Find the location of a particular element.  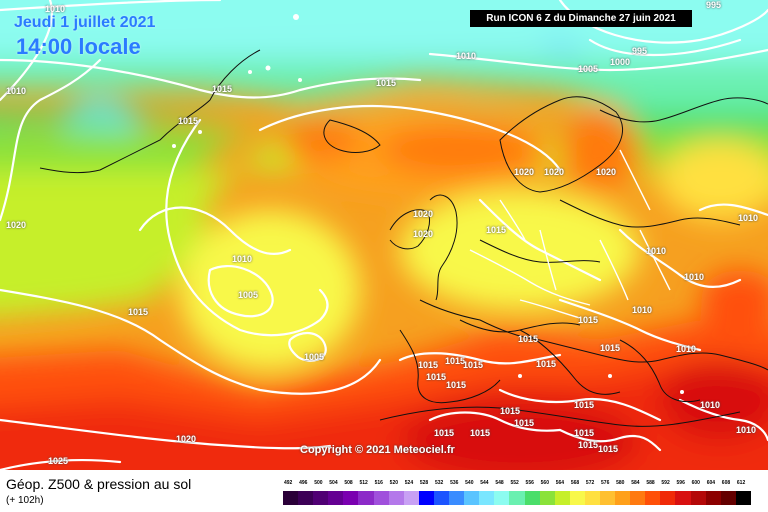

scale-tick-label: 564 is located at coordinates (560, 483).